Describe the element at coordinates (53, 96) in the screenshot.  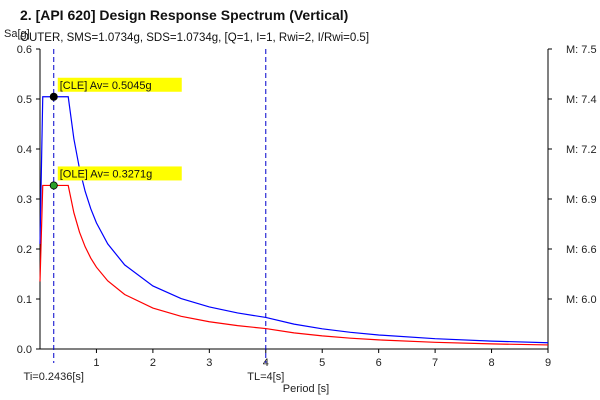
I see `annotation-marker-cle` at that location.